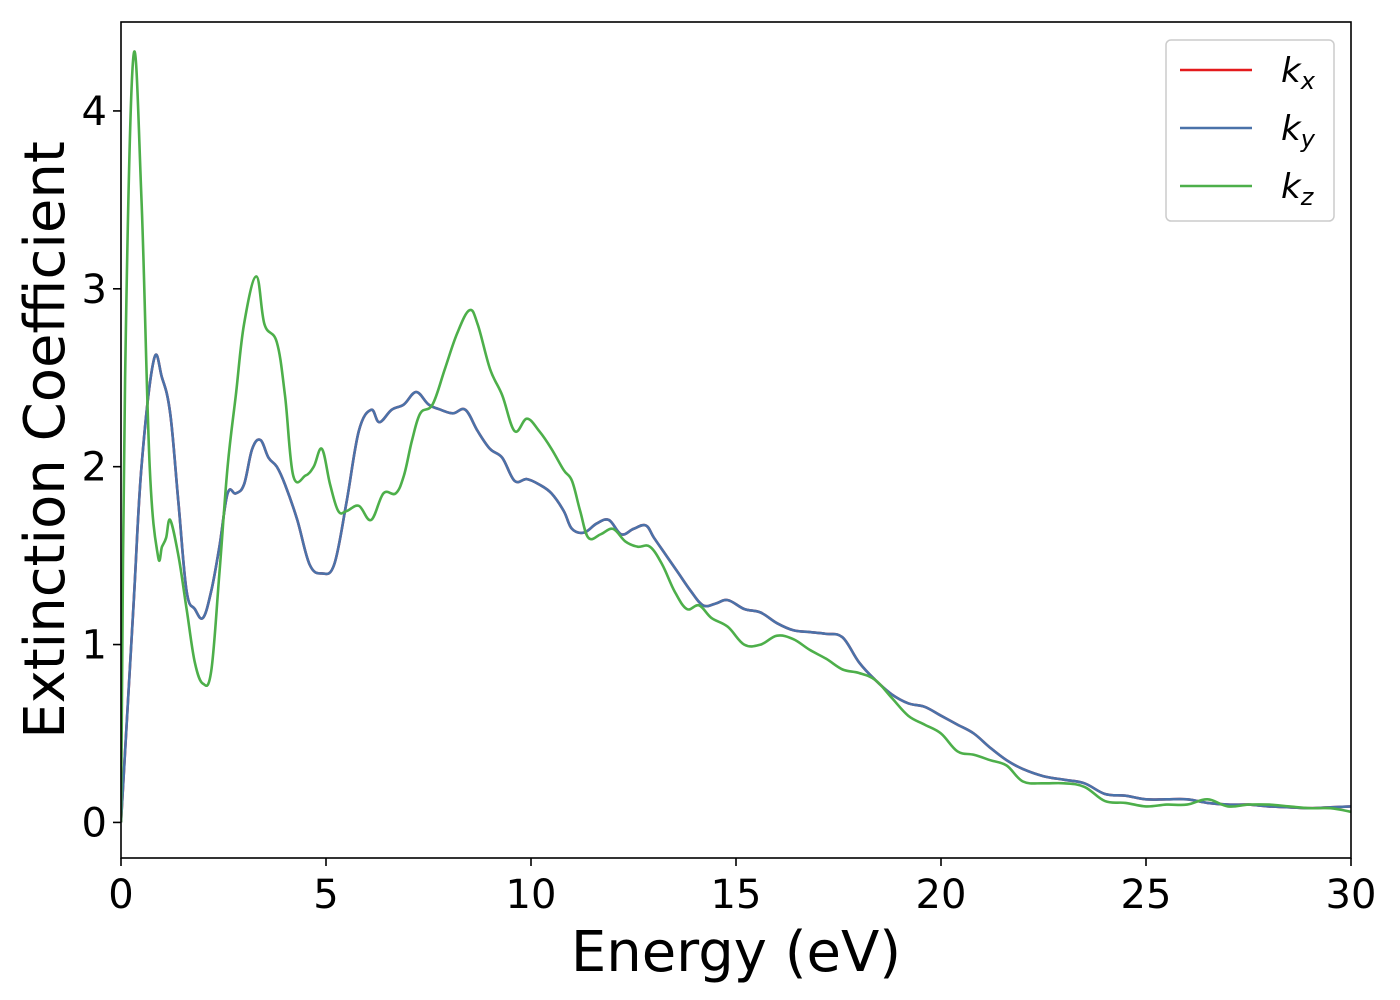 The height and width of the screenshot is (1000, 1400). Describe the element at coordinates (1146, 895) in the screenshot. I see `x-tick-label: 25` at that location.